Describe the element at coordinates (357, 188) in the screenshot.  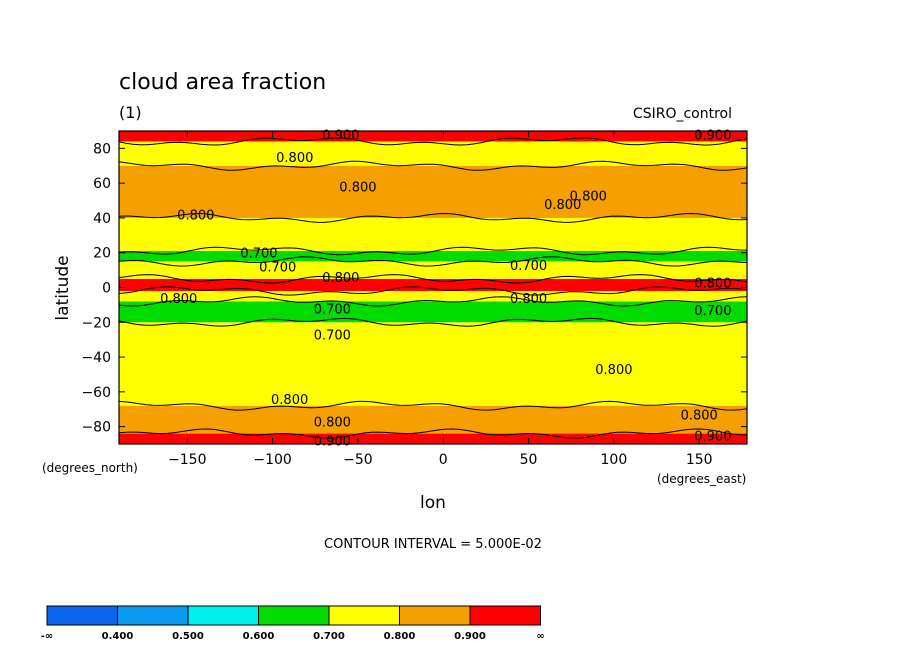
I see `contour-label-3: 0.800` at that location.